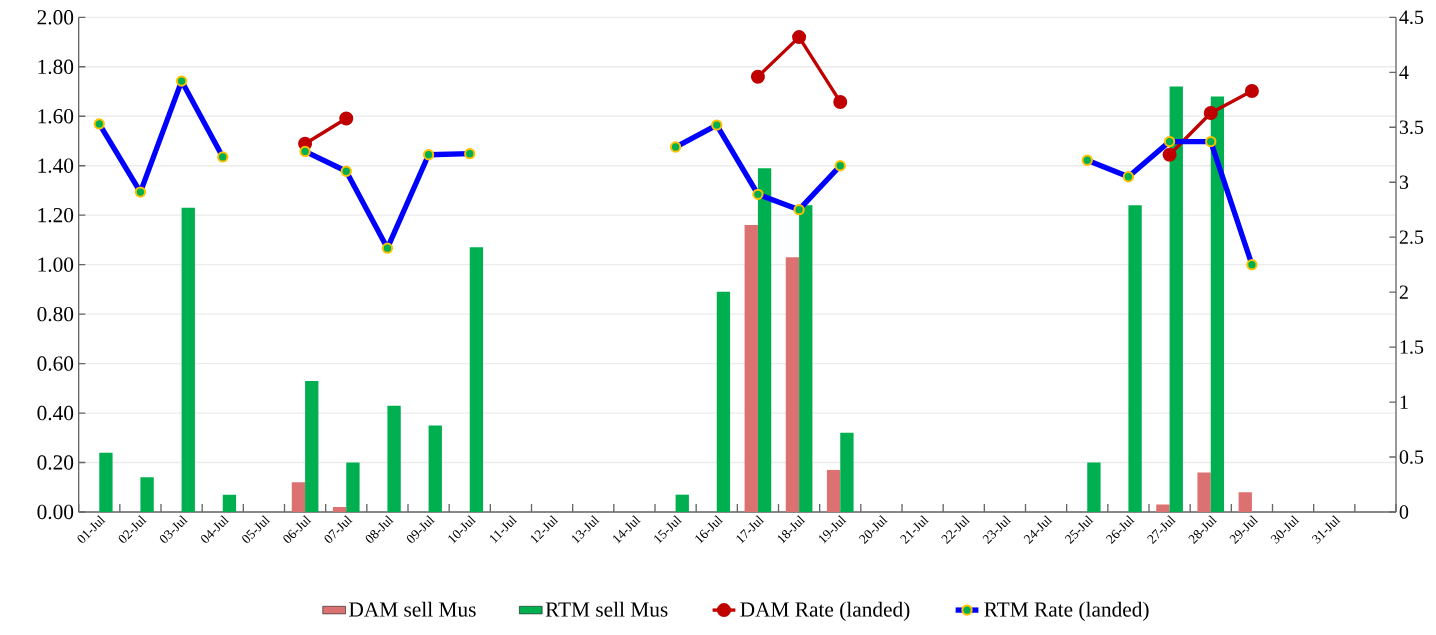 The width and height of the screenshot is (1436, 635). What do you see at coordinates (56, 166) in the screenshot?
I see `y-tick-label: 1.40` at bounding box center [56, 166].